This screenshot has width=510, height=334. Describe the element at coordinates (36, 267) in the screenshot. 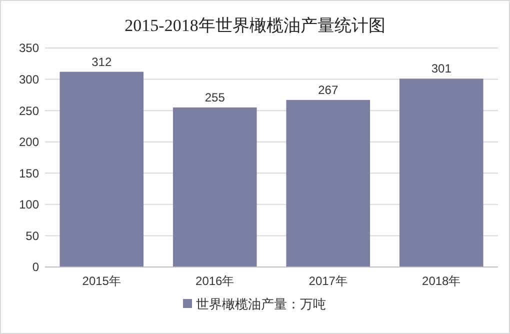

I see `y-tick-label: 0` at that location.